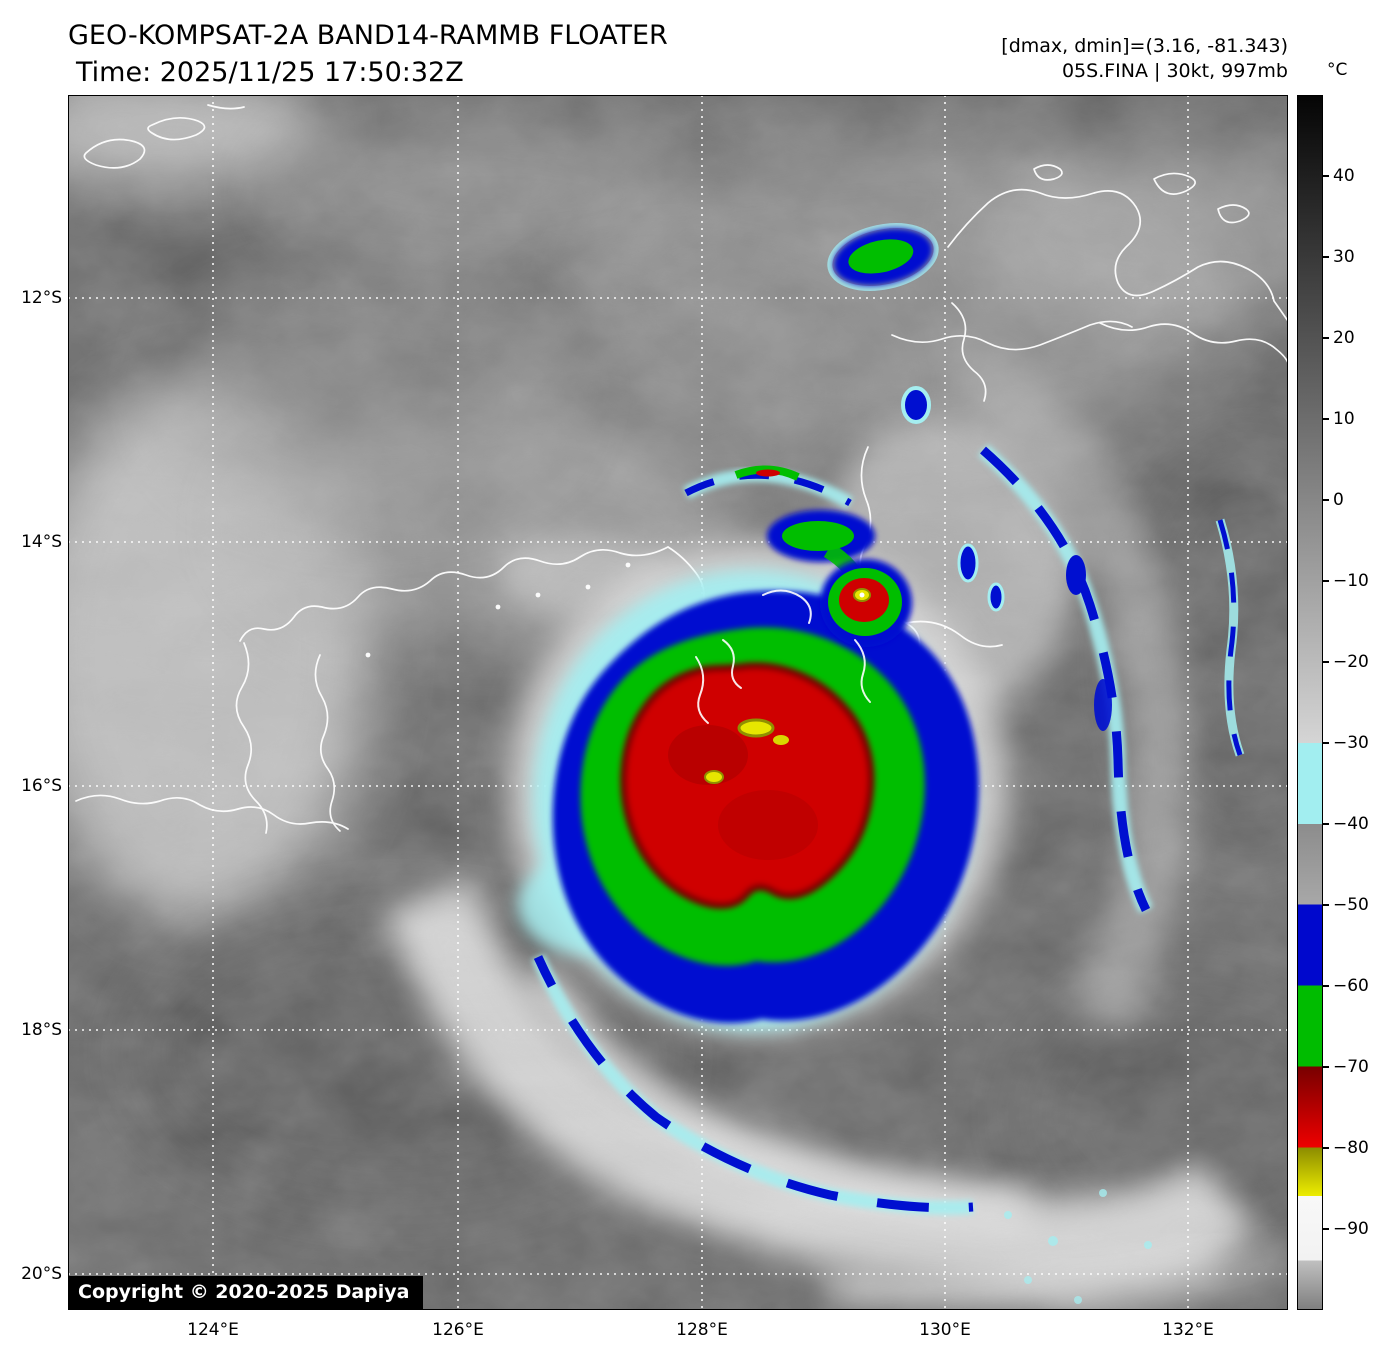 The image size is (1388, 1359). I want to click on tick-label: −40, so click(1351, 824).